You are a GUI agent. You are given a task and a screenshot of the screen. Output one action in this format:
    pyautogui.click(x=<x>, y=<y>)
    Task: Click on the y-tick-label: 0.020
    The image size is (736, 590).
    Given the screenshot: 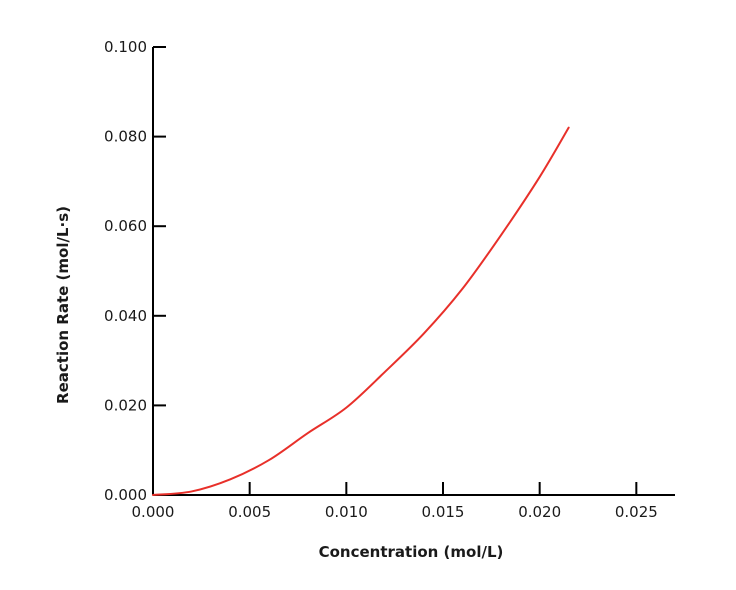 What is the action you would take?
    pyautogui.click(x=125, y=405)
    